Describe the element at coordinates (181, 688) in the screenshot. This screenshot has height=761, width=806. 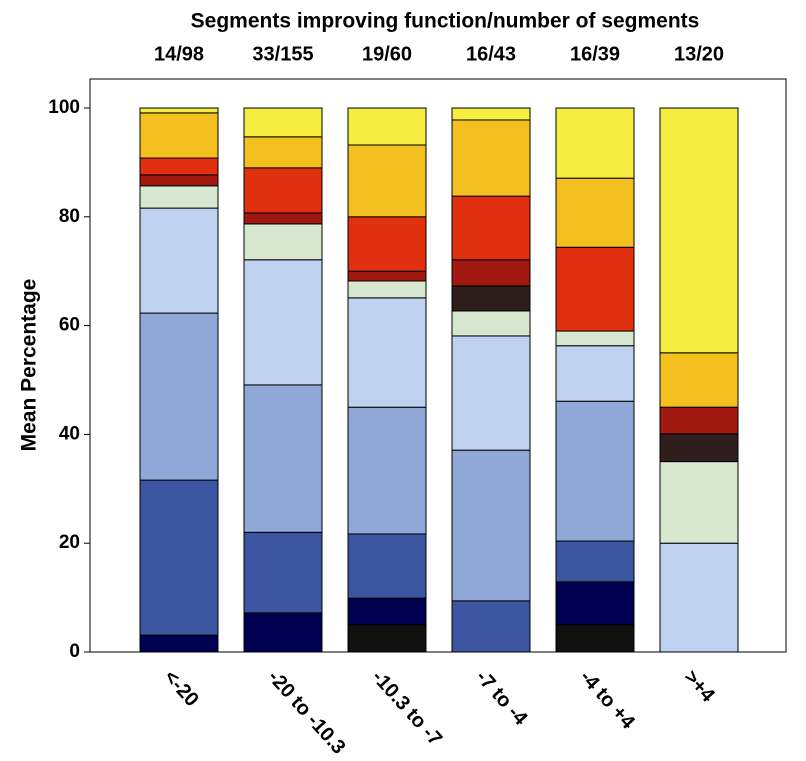
I see `x-tick-label: <-20` at that location.